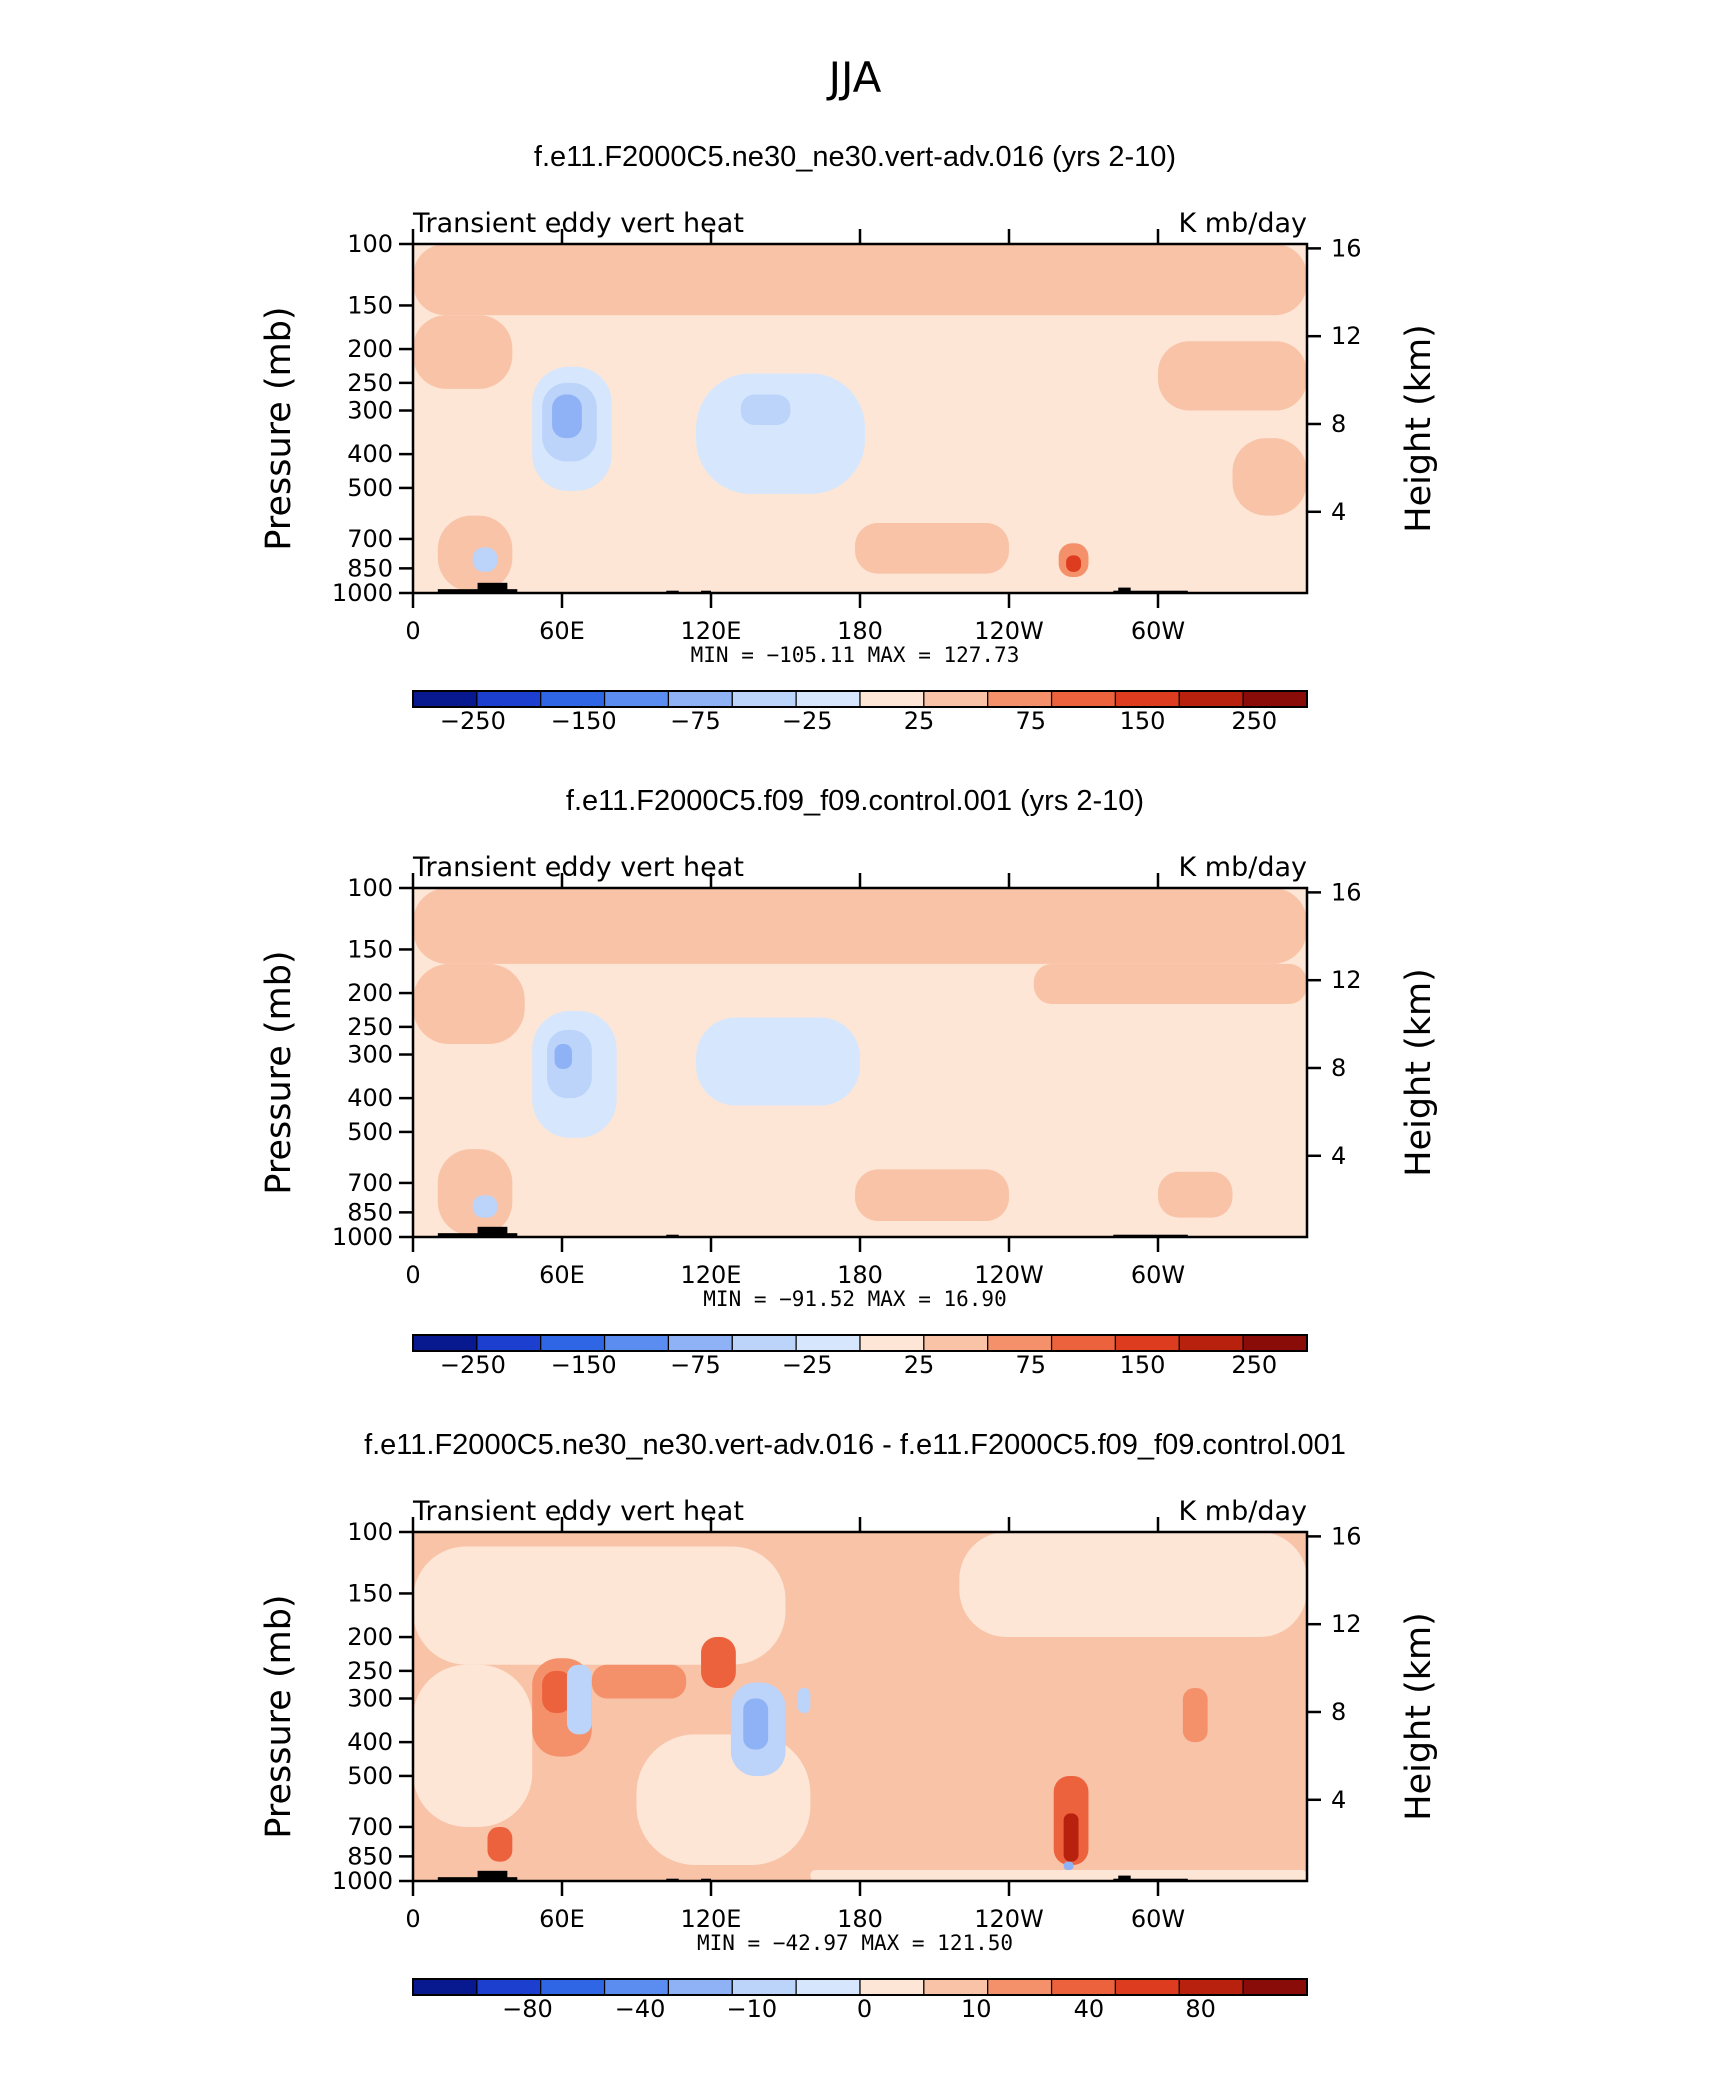 The width and height of the screenshot is (1710, 2074). Describe the element at coordinates (1143, 721) in the screenshot. I see `colorbar-label: 150` at that location.